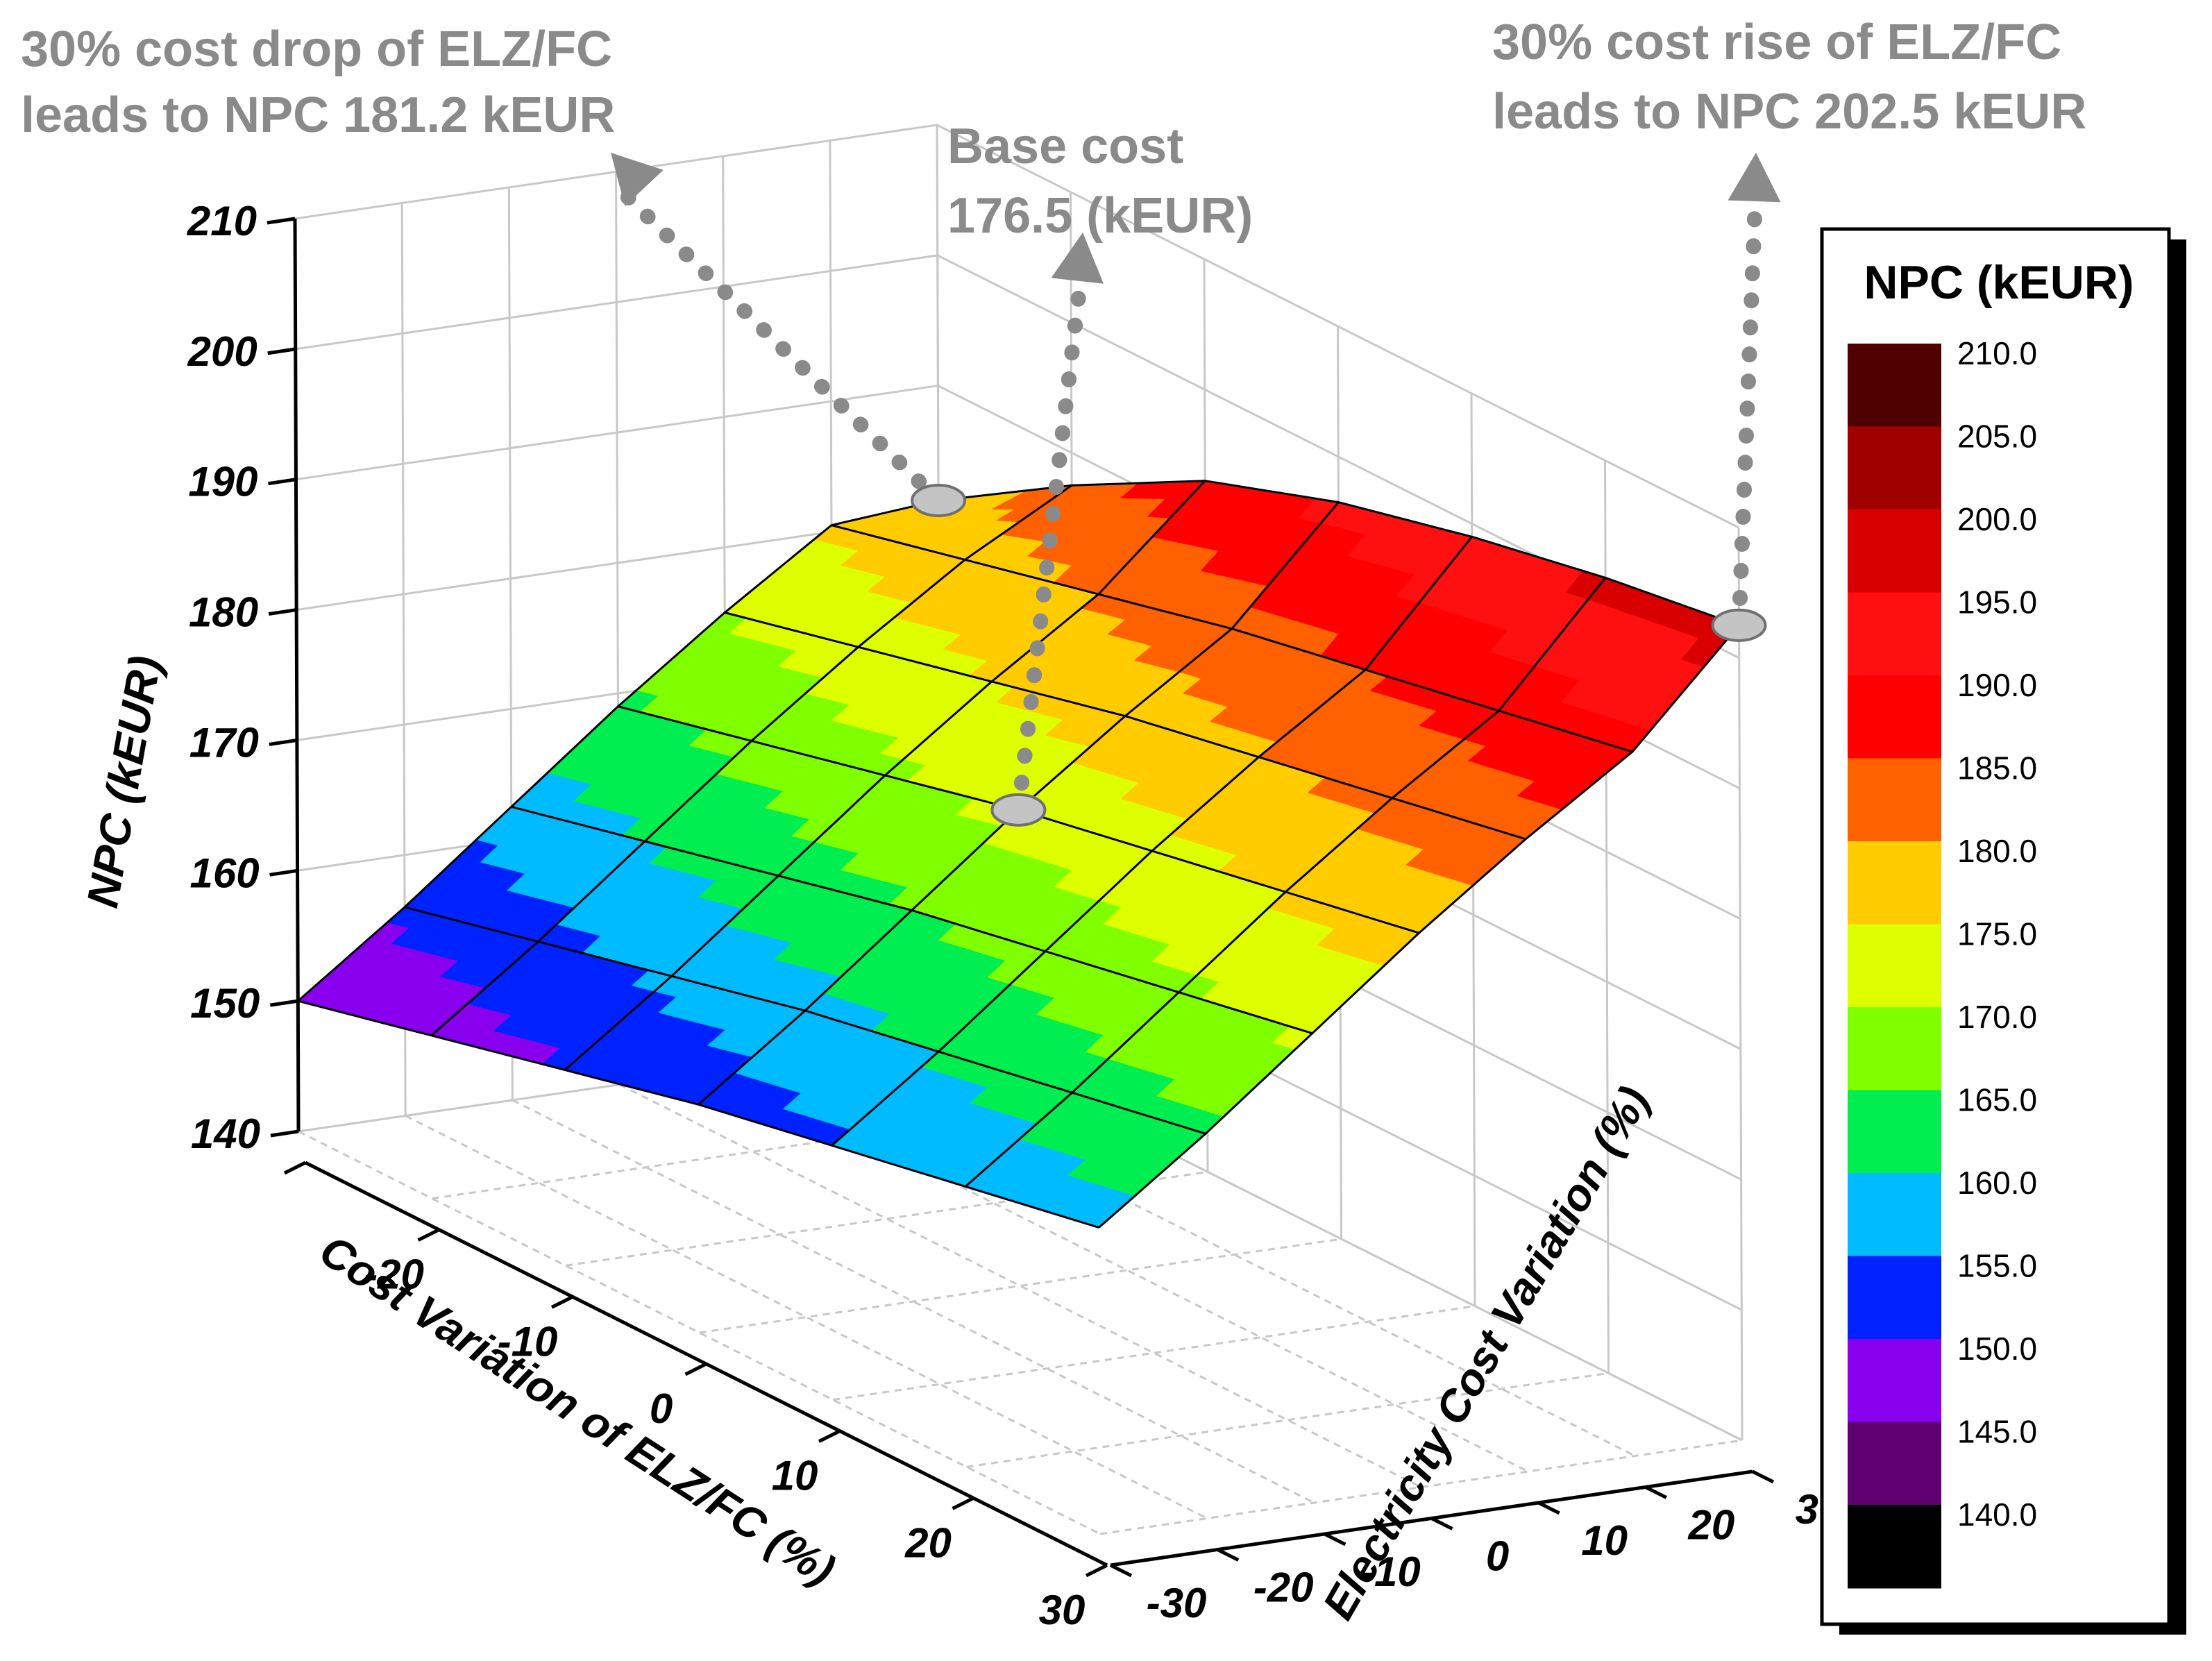  What do you see at coordinates (222, 482) in the screenshot?
I see `z-tick-label: 190` at bounding box center [222, 482].